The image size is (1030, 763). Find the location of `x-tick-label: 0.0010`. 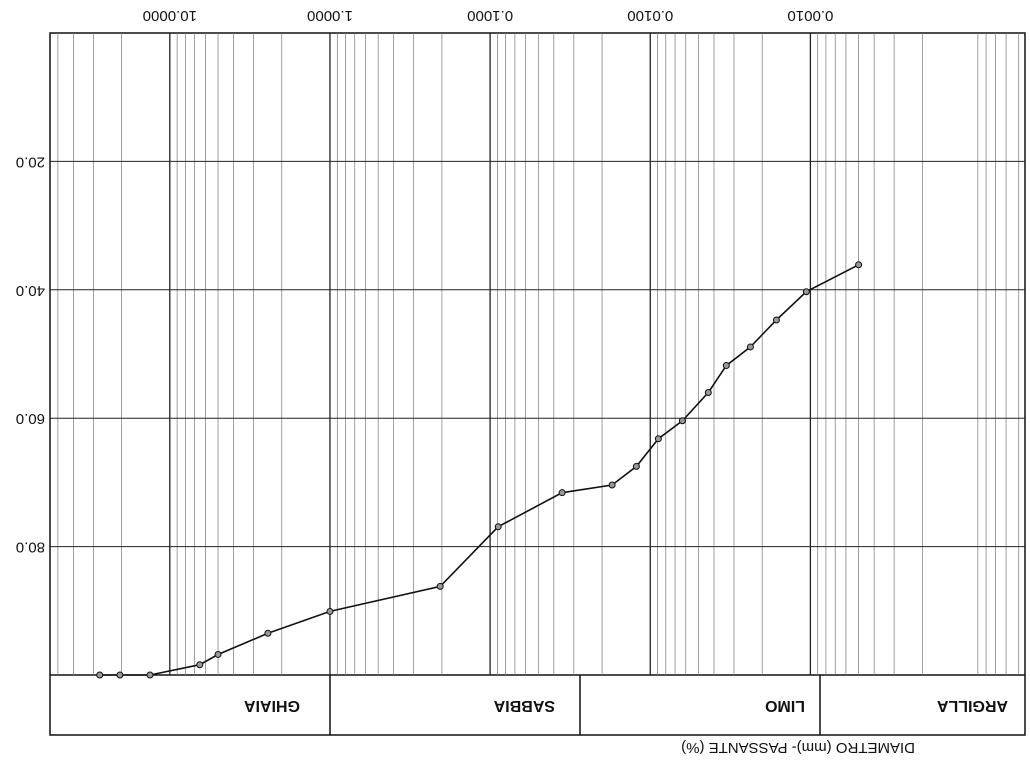

x-tick-label: 0.0010 is located at coordinates (810, 15).